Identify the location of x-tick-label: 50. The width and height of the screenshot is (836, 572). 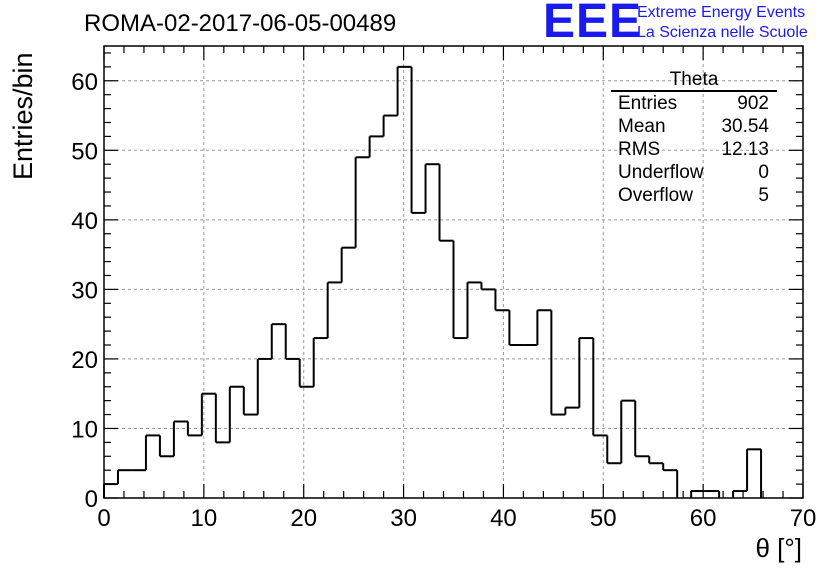
(603, 518).